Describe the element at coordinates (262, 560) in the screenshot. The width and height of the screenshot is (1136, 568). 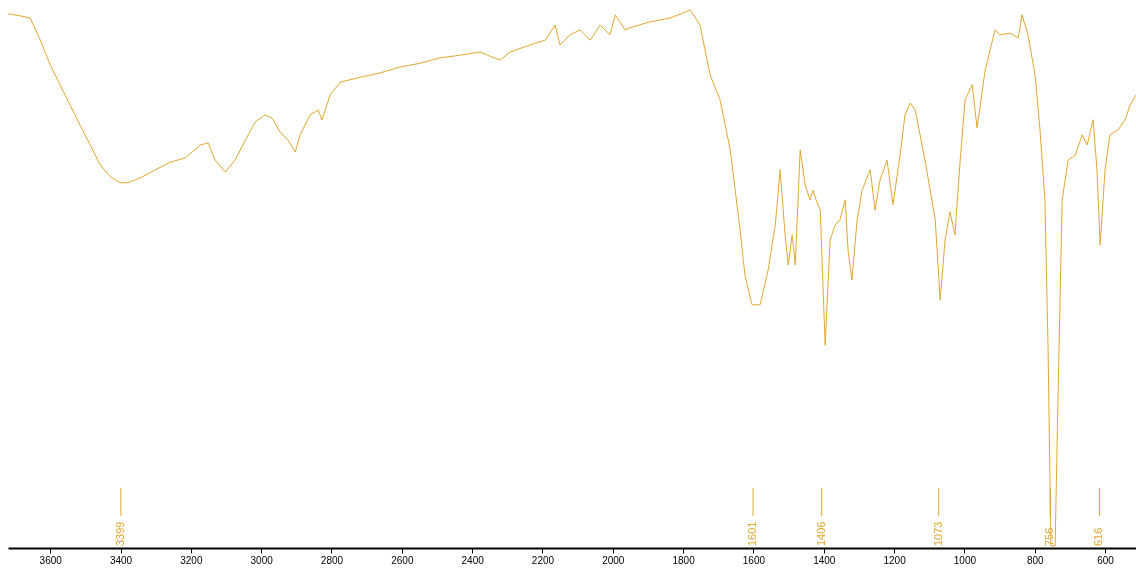
I see `x-tick-label: 3000` at that location.